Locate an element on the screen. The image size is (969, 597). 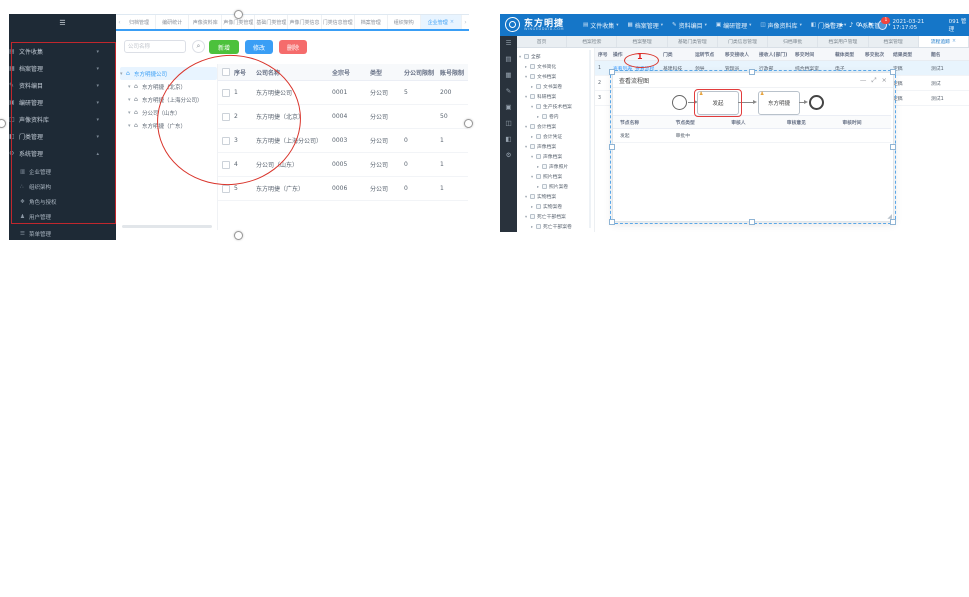
search-input is located at coordinates (155, 46).